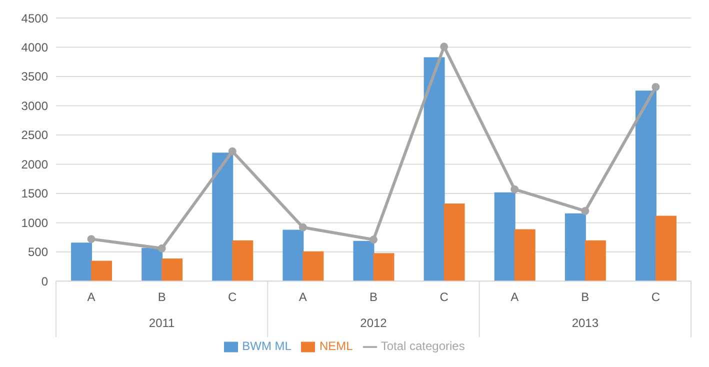 The width and height of the screenshot is (709, 367). I want to click on y-tick-label: 4500, so click(34, 18).